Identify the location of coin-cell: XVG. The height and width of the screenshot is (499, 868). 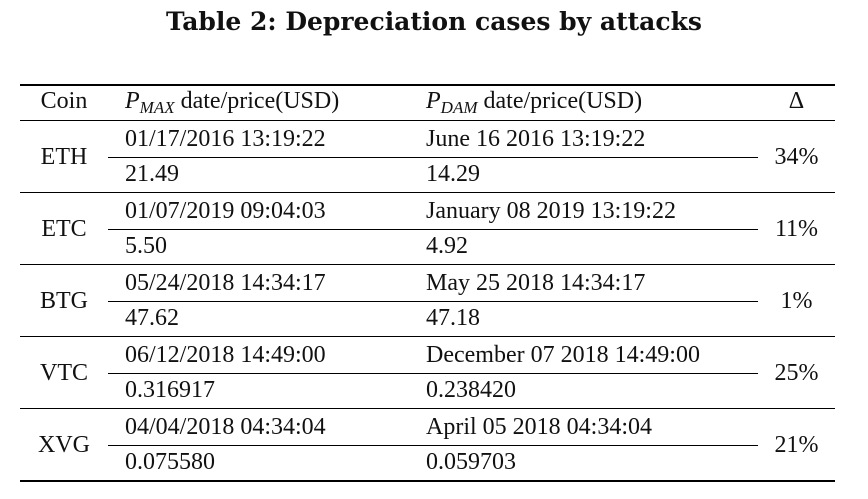
(64, 445).